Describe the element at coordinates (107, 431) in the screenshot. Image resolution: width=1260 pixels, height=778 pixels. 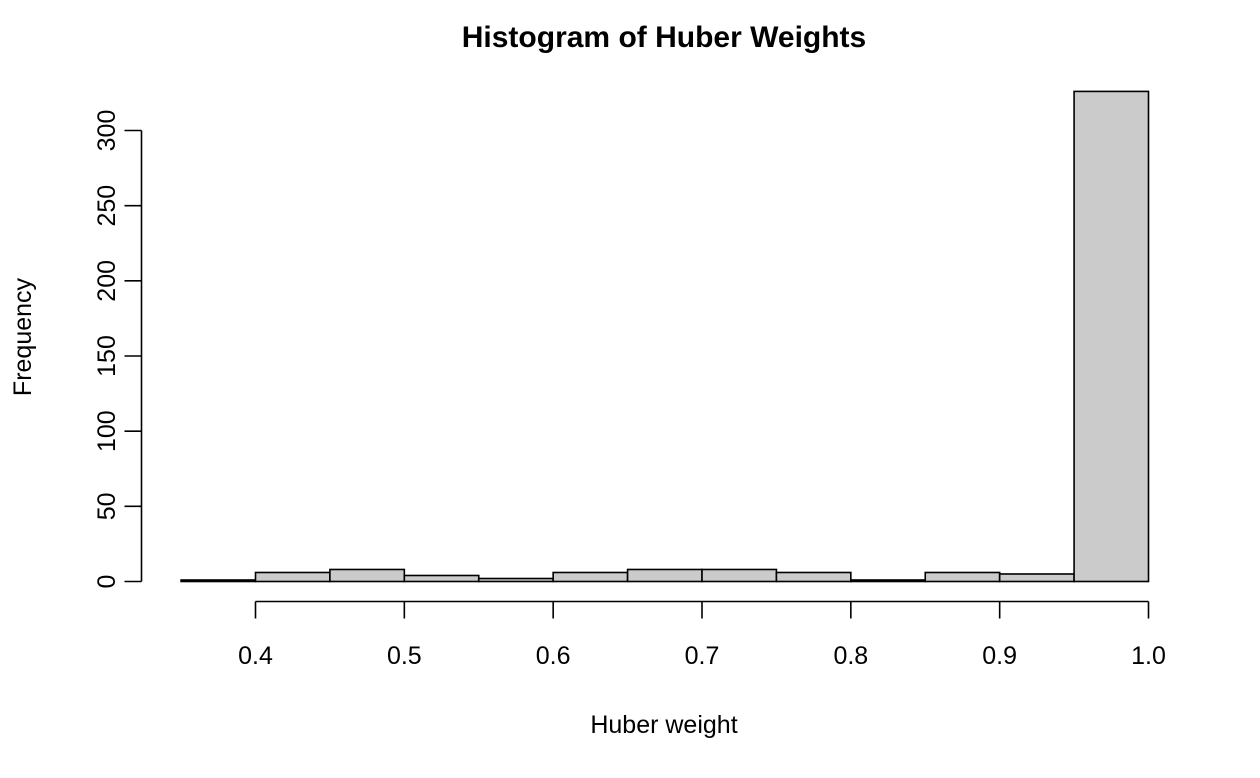
I see `y-tick-label: 100` at that location.